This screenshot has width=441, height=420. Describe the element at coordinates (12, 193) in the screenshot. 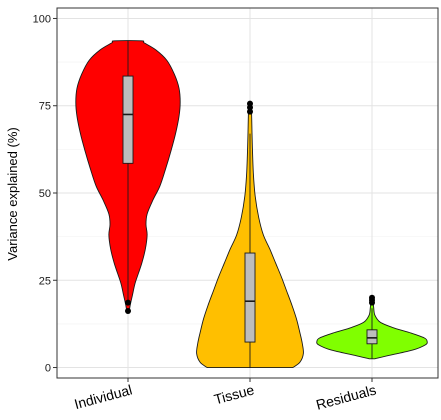

I see `y-axis-title: Variance explained (%)` at that location.